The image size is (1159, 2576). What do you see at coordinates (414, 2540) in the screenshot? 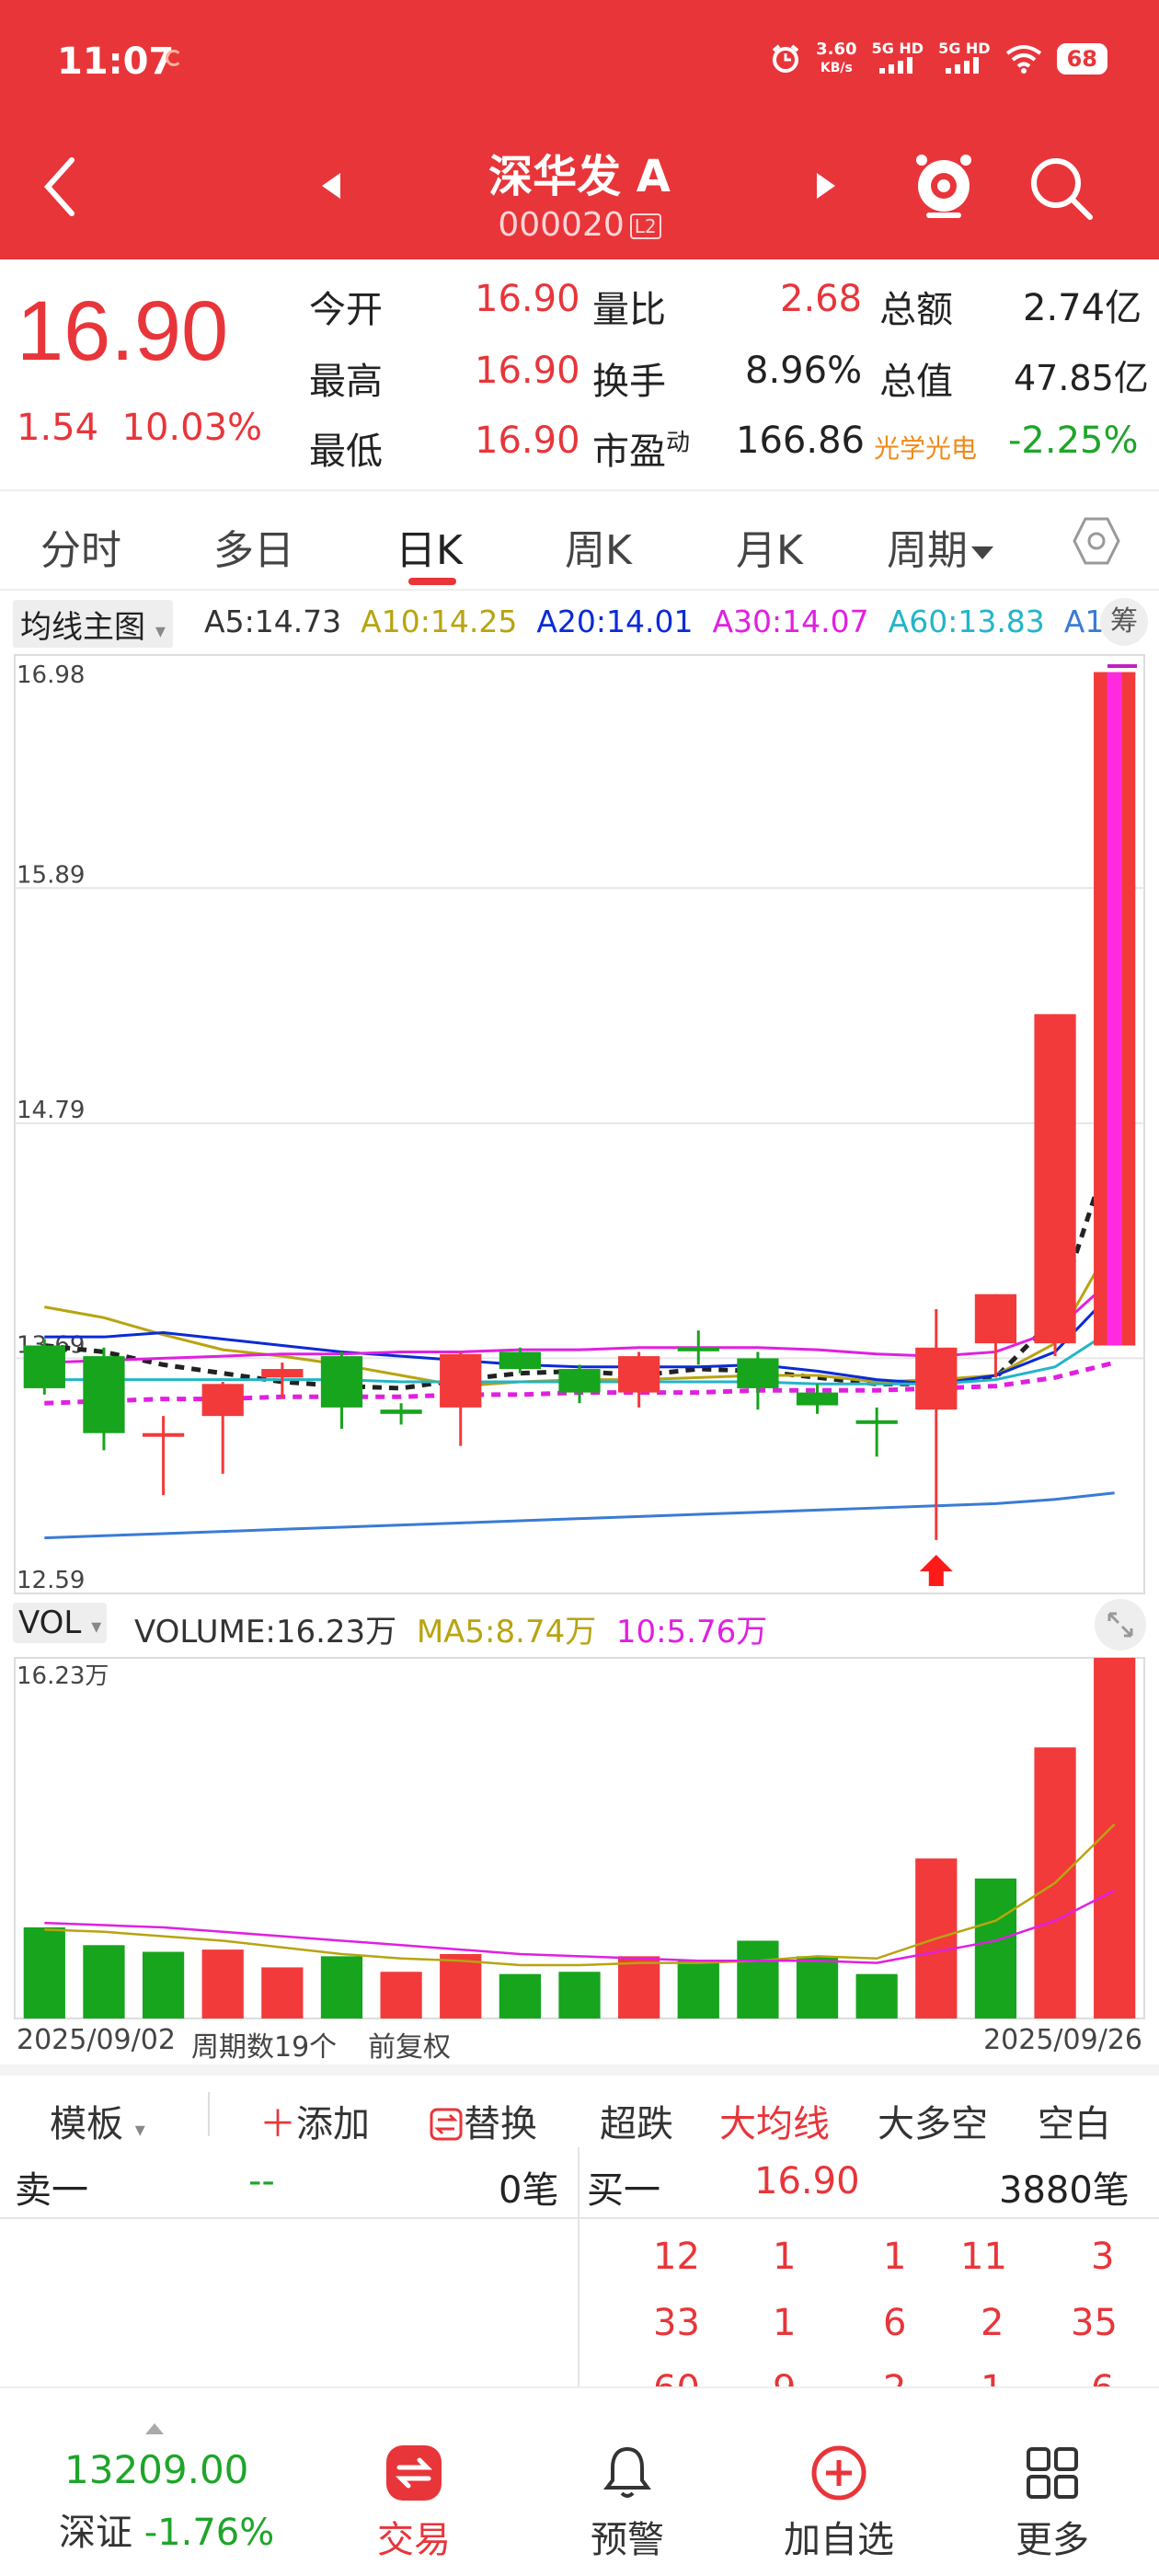
I see `nav-trade-label: 交易` at bounding box center [414, 2540].